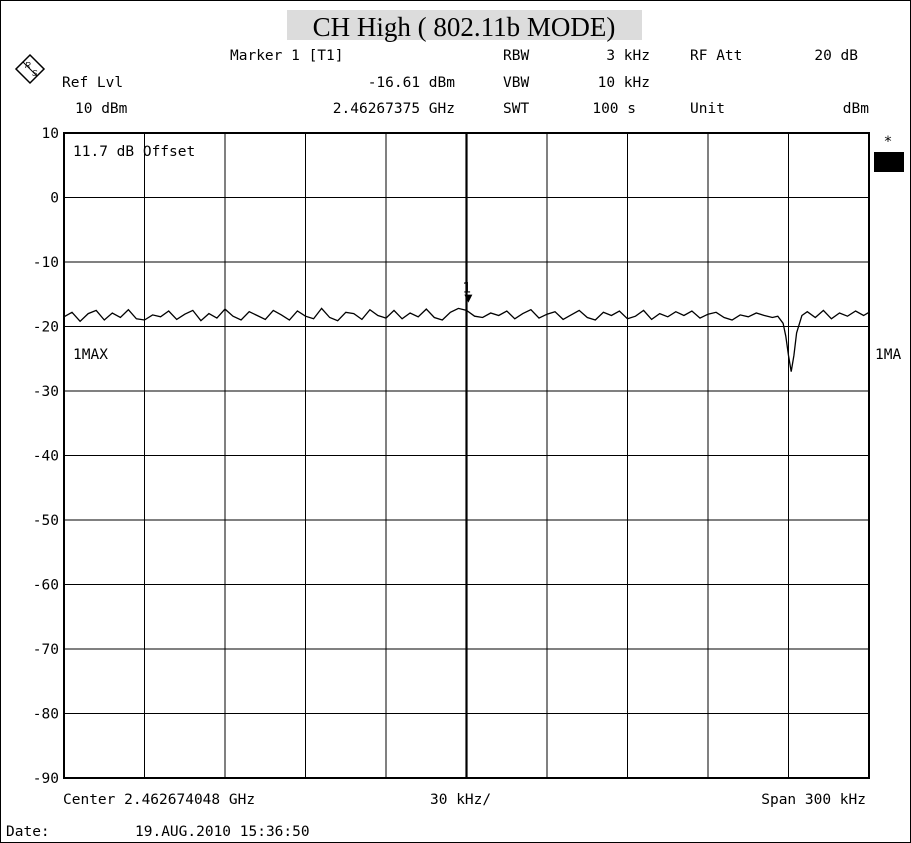 This screenshot has width=911, height=843. What do you see at coordinates (516, 56) in the screenshot?
I see `rbw-label: RBW` at bounding box center [516, 56].